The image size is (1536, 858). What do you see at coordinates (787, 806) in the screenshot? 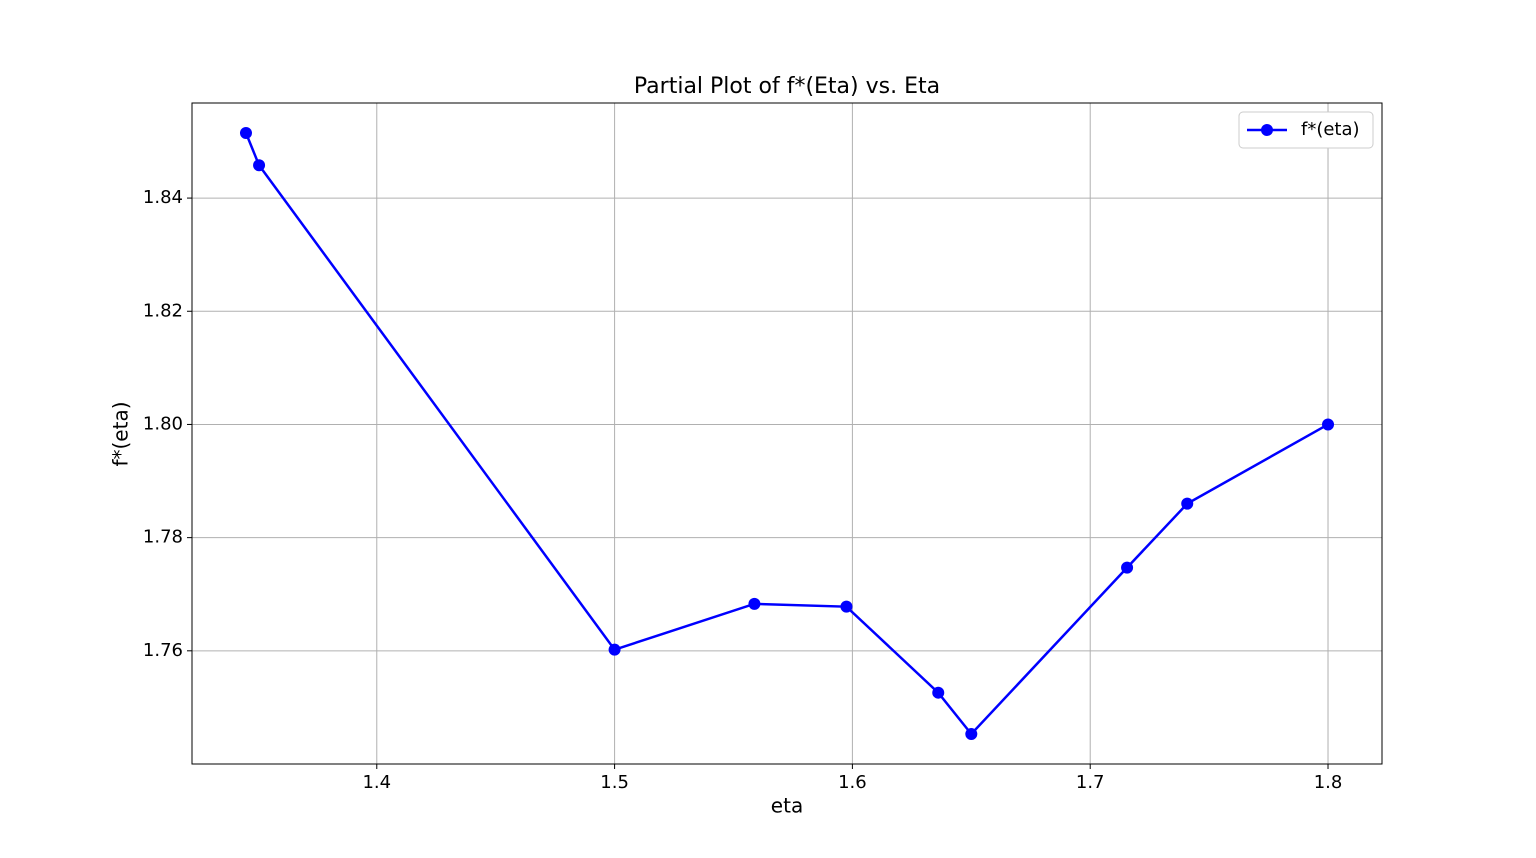
I see `x-axis-label: eta` at bounding box center [787, 806].